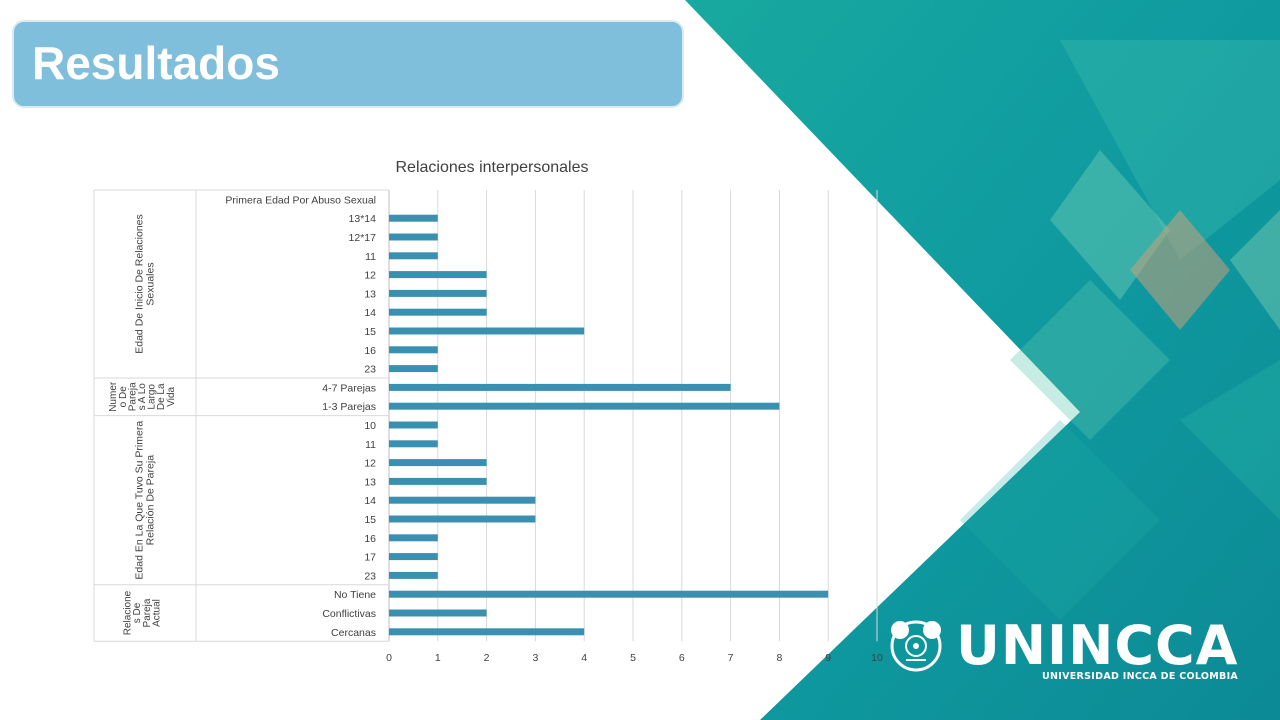  What do you see at coordinates (1140, 676) in the screenshot?
I see `logo-subtitle: UNIVERSIDAD INCCA DE COLOMBIA` at bounding box center [1140, 676].